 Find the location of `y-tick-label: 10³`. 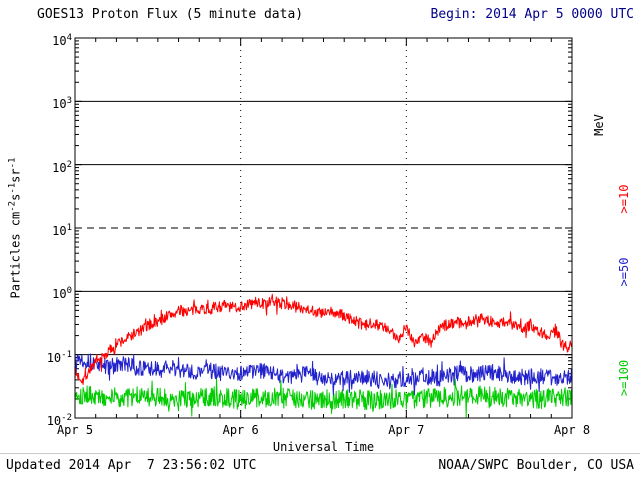

y-tick-label: 10³ is located at coordinates (62, 104).